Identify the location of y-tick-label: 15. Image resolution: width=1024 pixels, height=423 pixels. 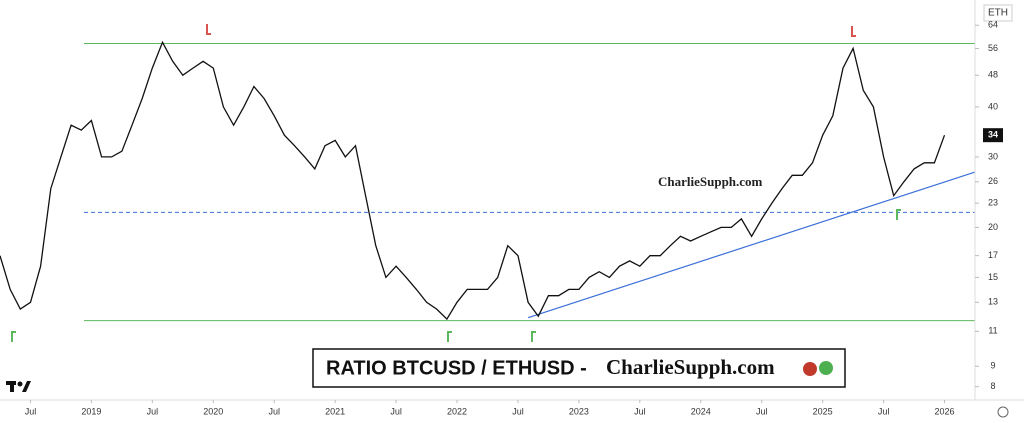
(993, 277).